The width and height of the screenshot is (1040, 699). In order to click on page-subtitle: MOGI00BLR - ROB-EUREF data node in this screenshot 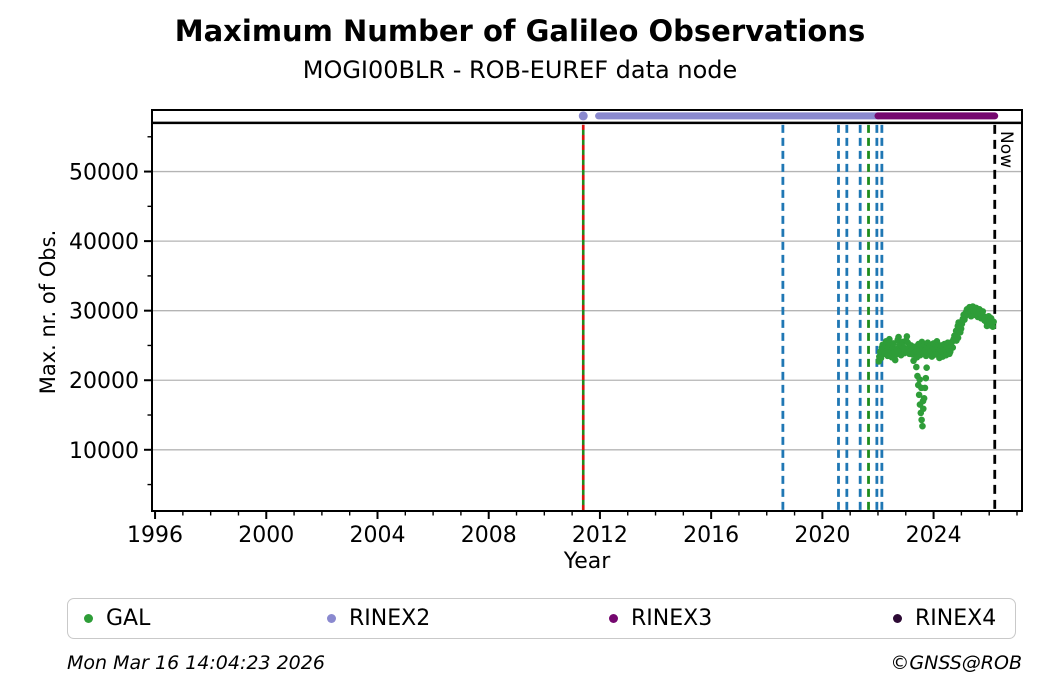, I will do `click(520, 70)`.